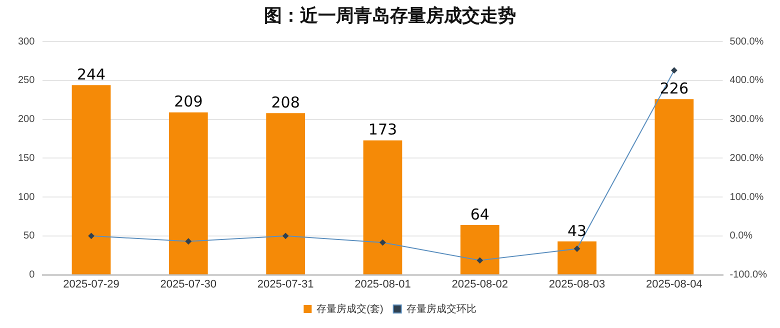 This screenshot has width=780, height=328. Describe the element at coordinates (32, 275) in the screenshot. I see `y-tick-label: 0` at that location.